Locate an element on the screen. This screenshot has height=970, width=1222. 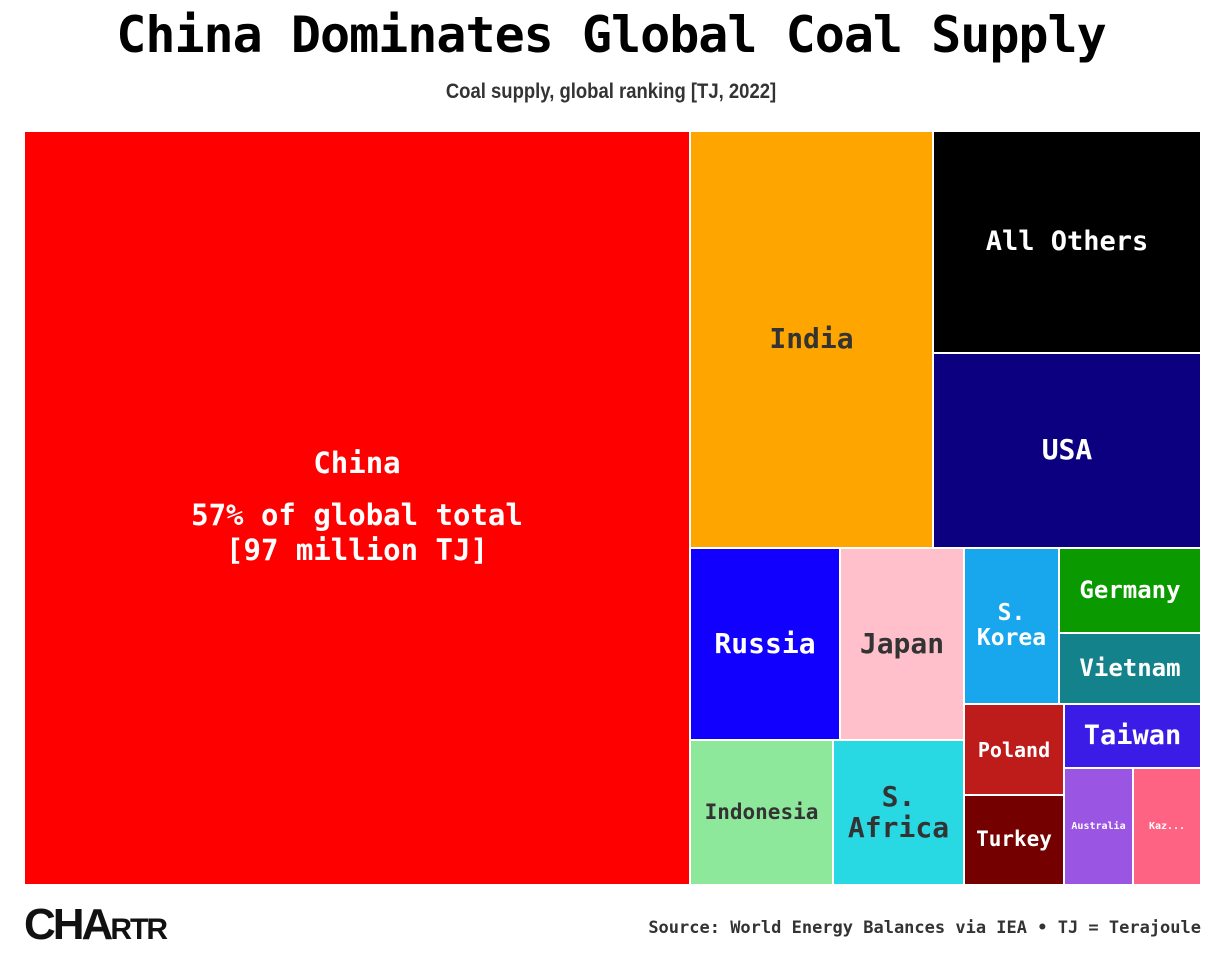
tile-label: S. Africa is located at coordinates (898, 811).